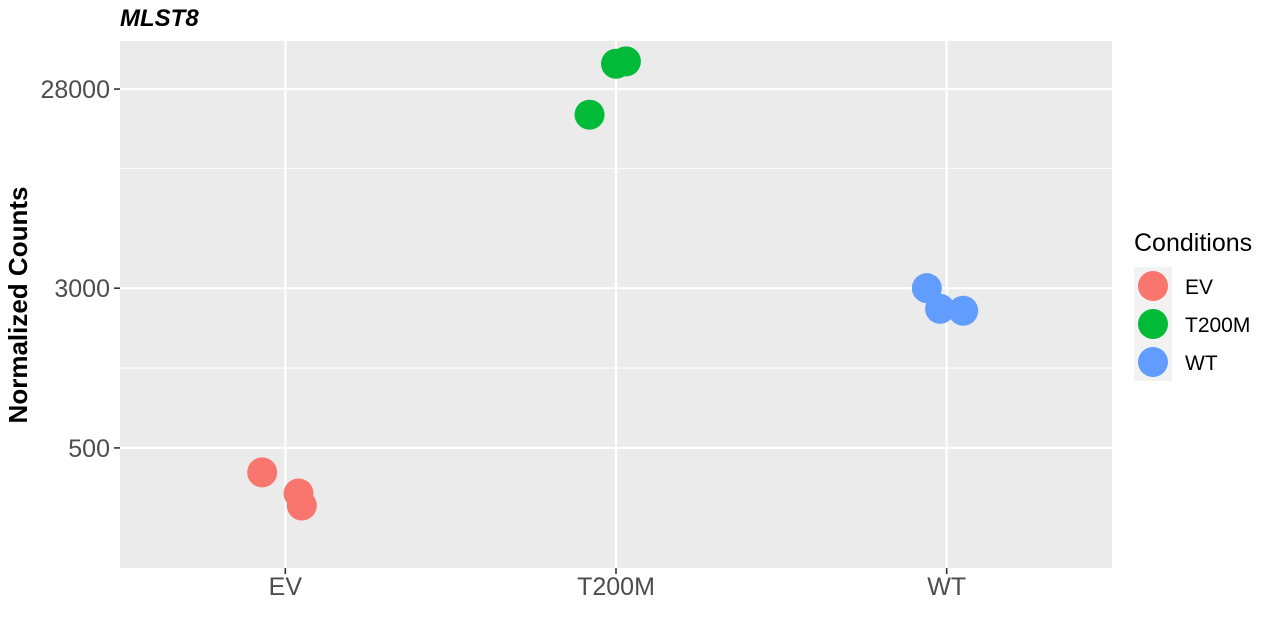 Image resolution: width=1275 pixels, height=639 pixels. I want to click on y-tick-label: 3000, so click(82, 289).